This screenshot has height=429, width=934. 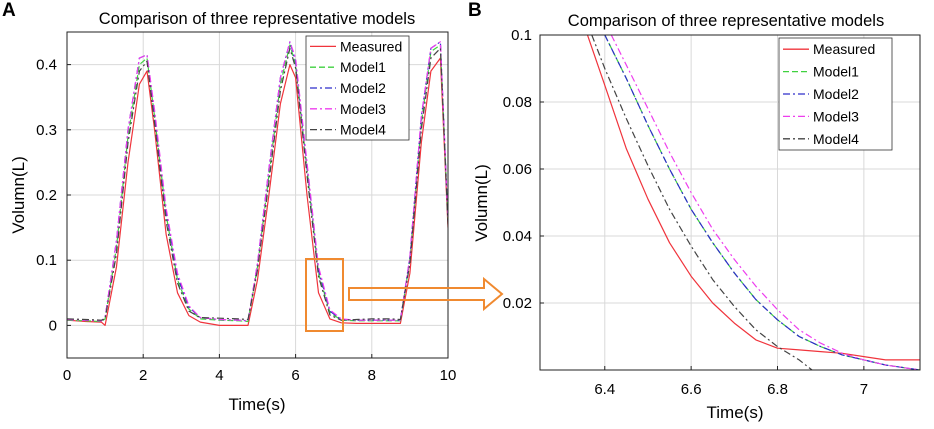 I want to click on y-tick-label: 0.04, so click(x=517, y=236).